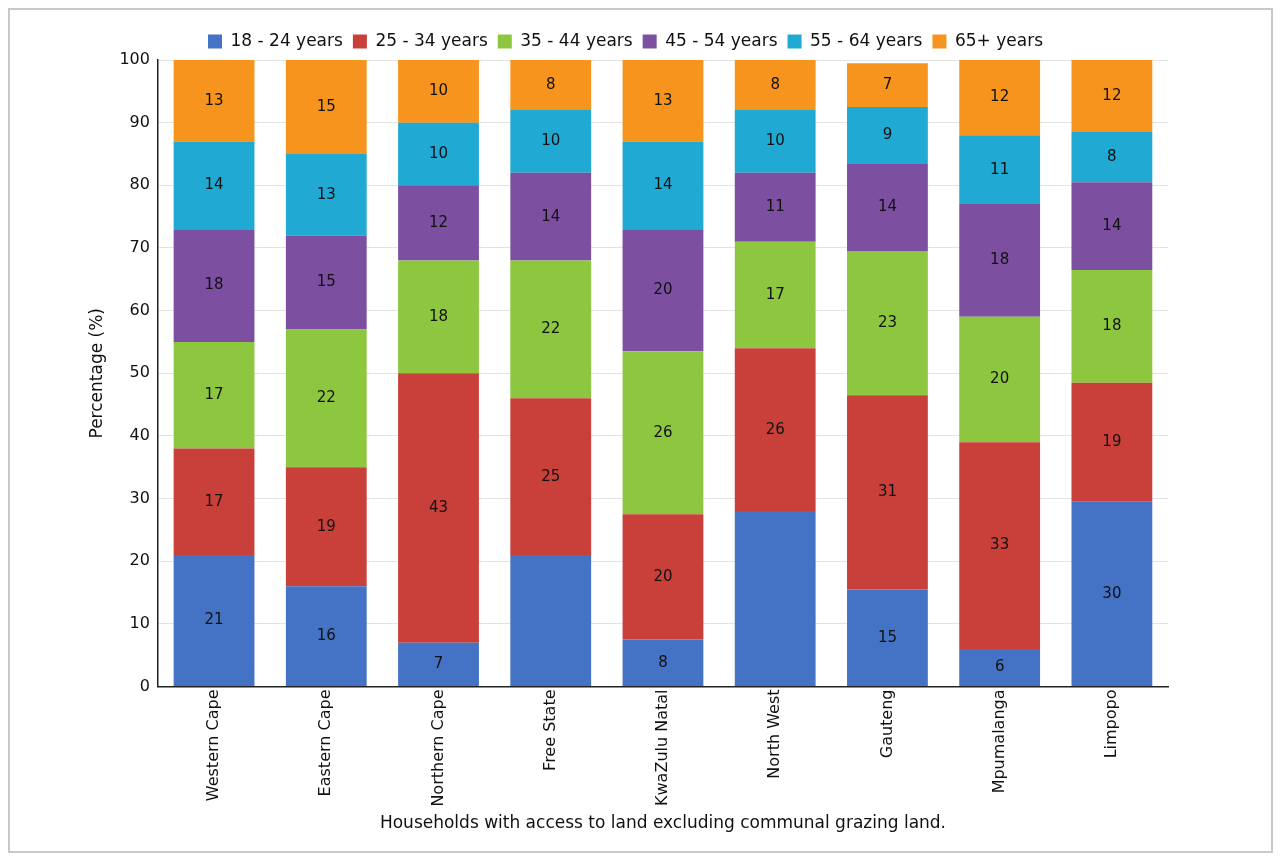 The height and width of the screenshot is (866, 1287). I want to click on data-label: 16, so click(326, 635).